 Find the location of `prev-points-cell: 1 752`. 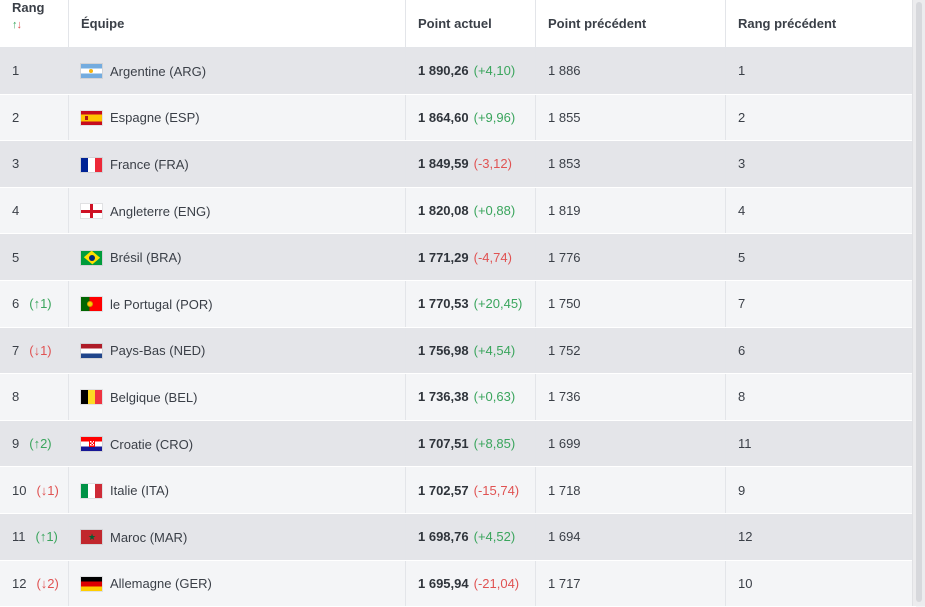

prev-points-cell: 1 752 is located at coordinates (630, 351).